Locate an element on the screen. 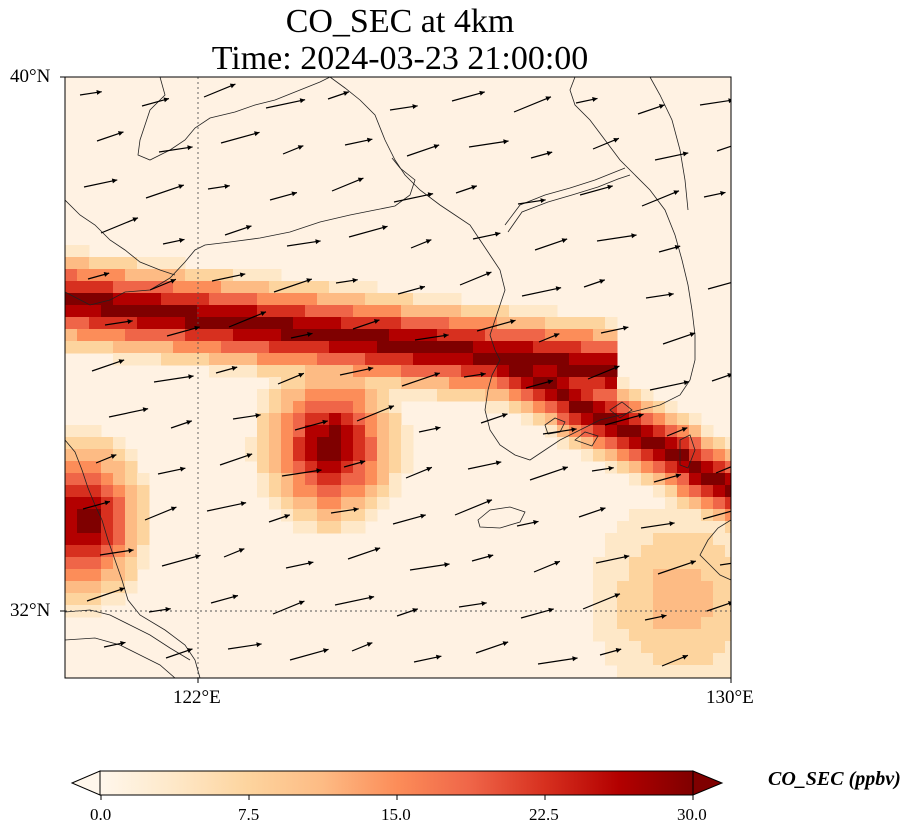 This screenshot has width=916, height=836. lat-tick-label-40n: 40°N is located at coordinates (30, 76).